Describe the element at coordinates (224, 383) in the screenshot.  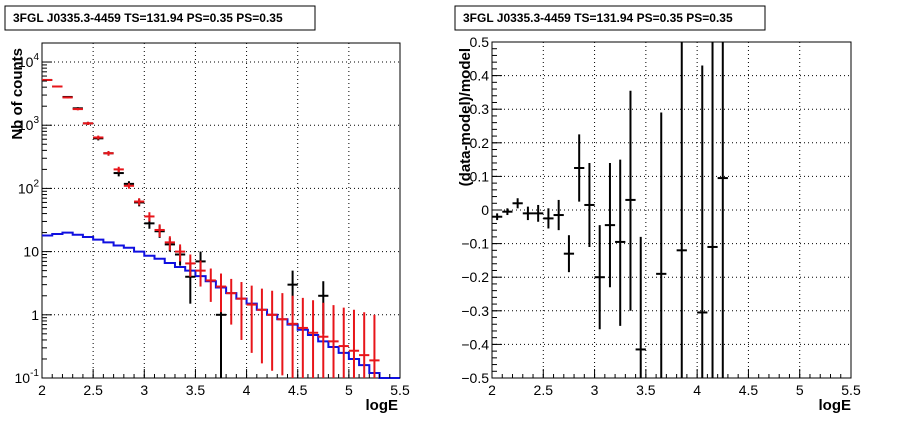
I see `counts-x-ticks: 2 2.5 3 3.5 4 4.5 5 5.5` at that location.